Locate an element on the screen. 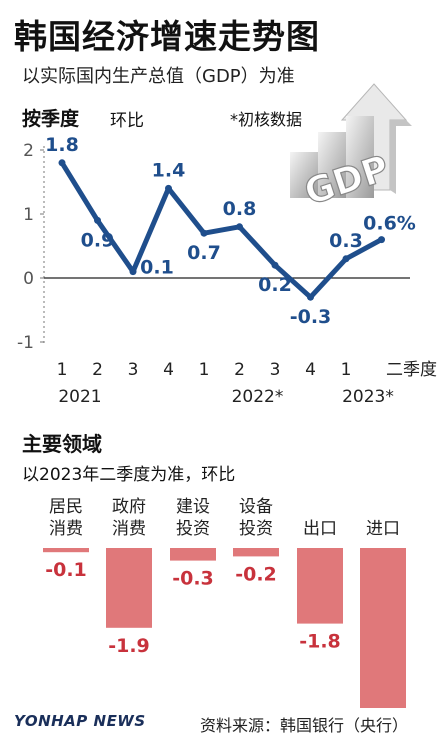  quarter-label: 二季度 is located at coordinates (411, 370).